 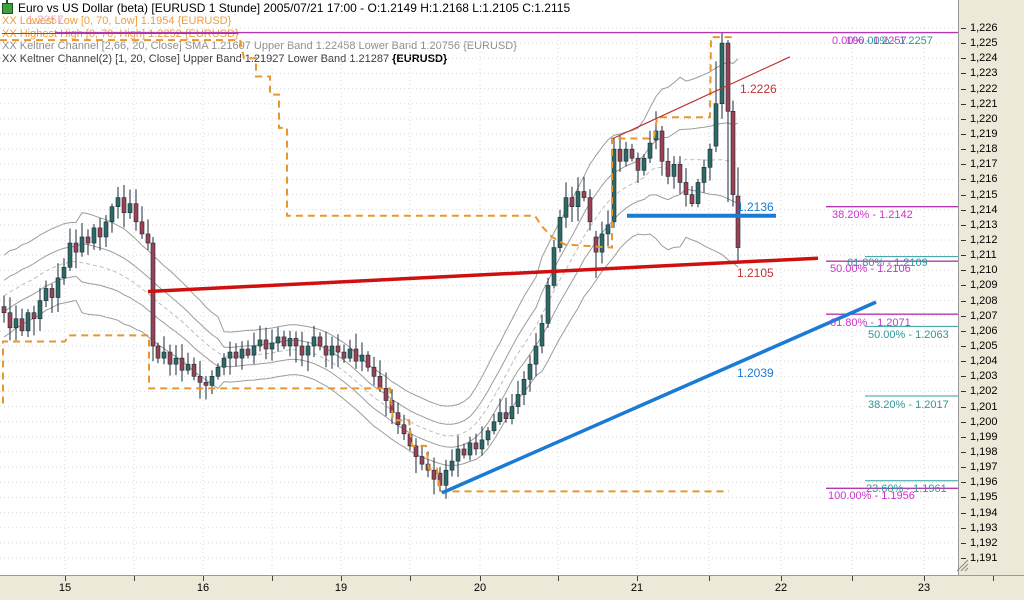 I want to click on price-tick: 1,203, so click(x=991, y=376).